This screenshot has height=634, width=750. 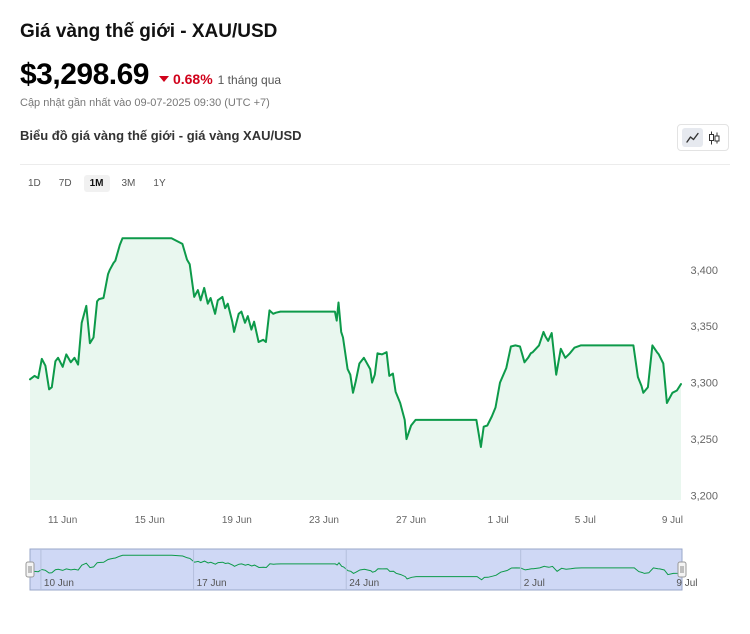 I want to click on y-tick-label: 3,300, so click(x=704, y=384).